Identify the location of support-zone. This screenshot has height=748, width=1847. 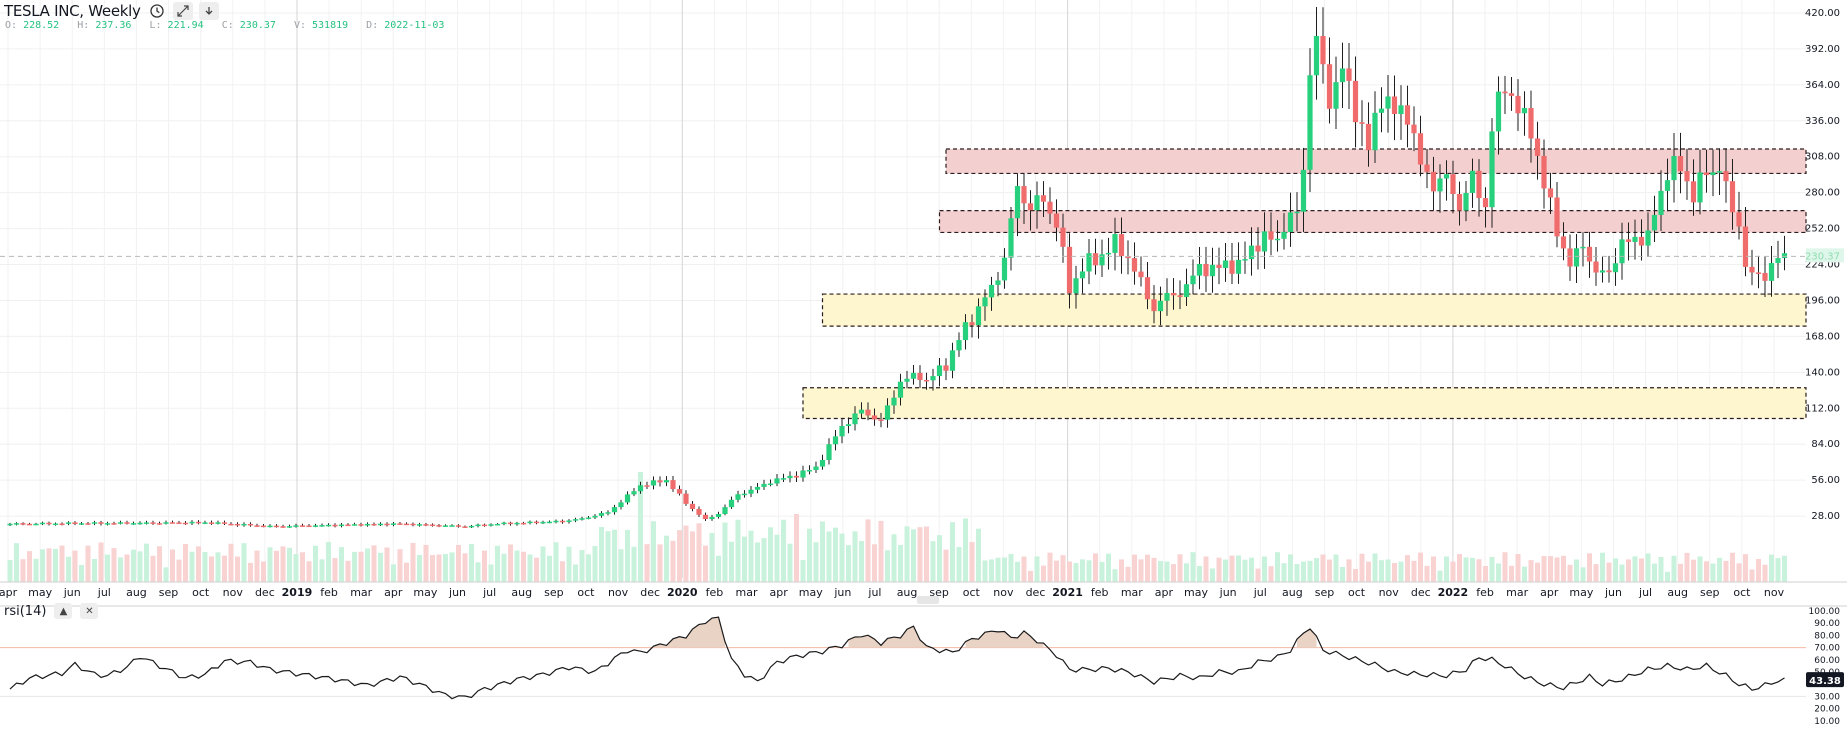
(1314, 310).